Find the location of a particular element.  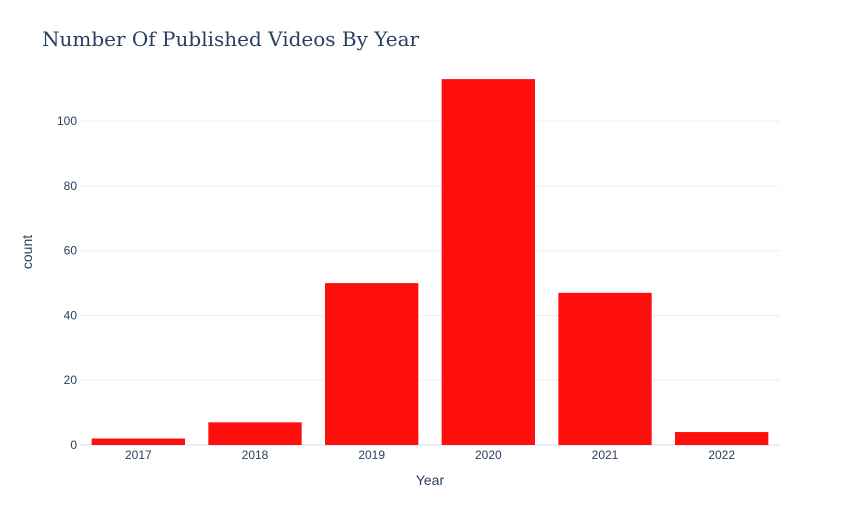

x-axis-title: Year is located at coordinates (430, 480).